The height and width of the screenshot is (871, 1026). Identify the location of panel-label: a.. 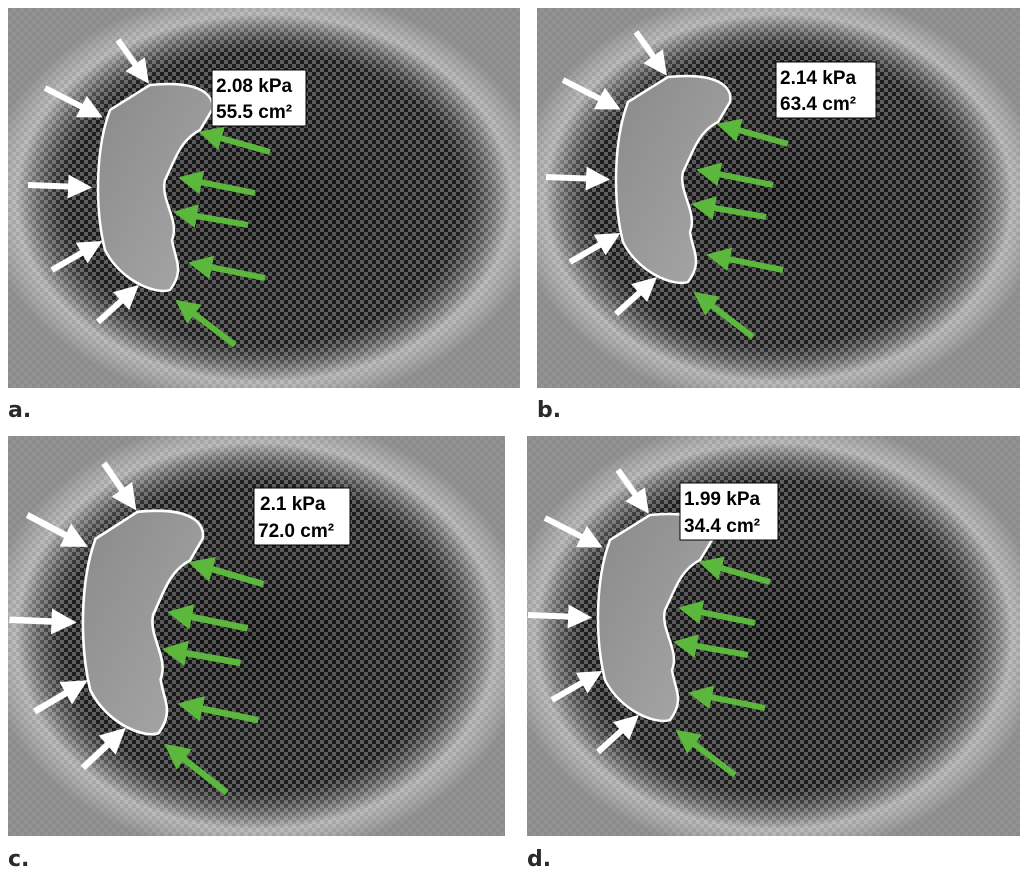
(19, 410).